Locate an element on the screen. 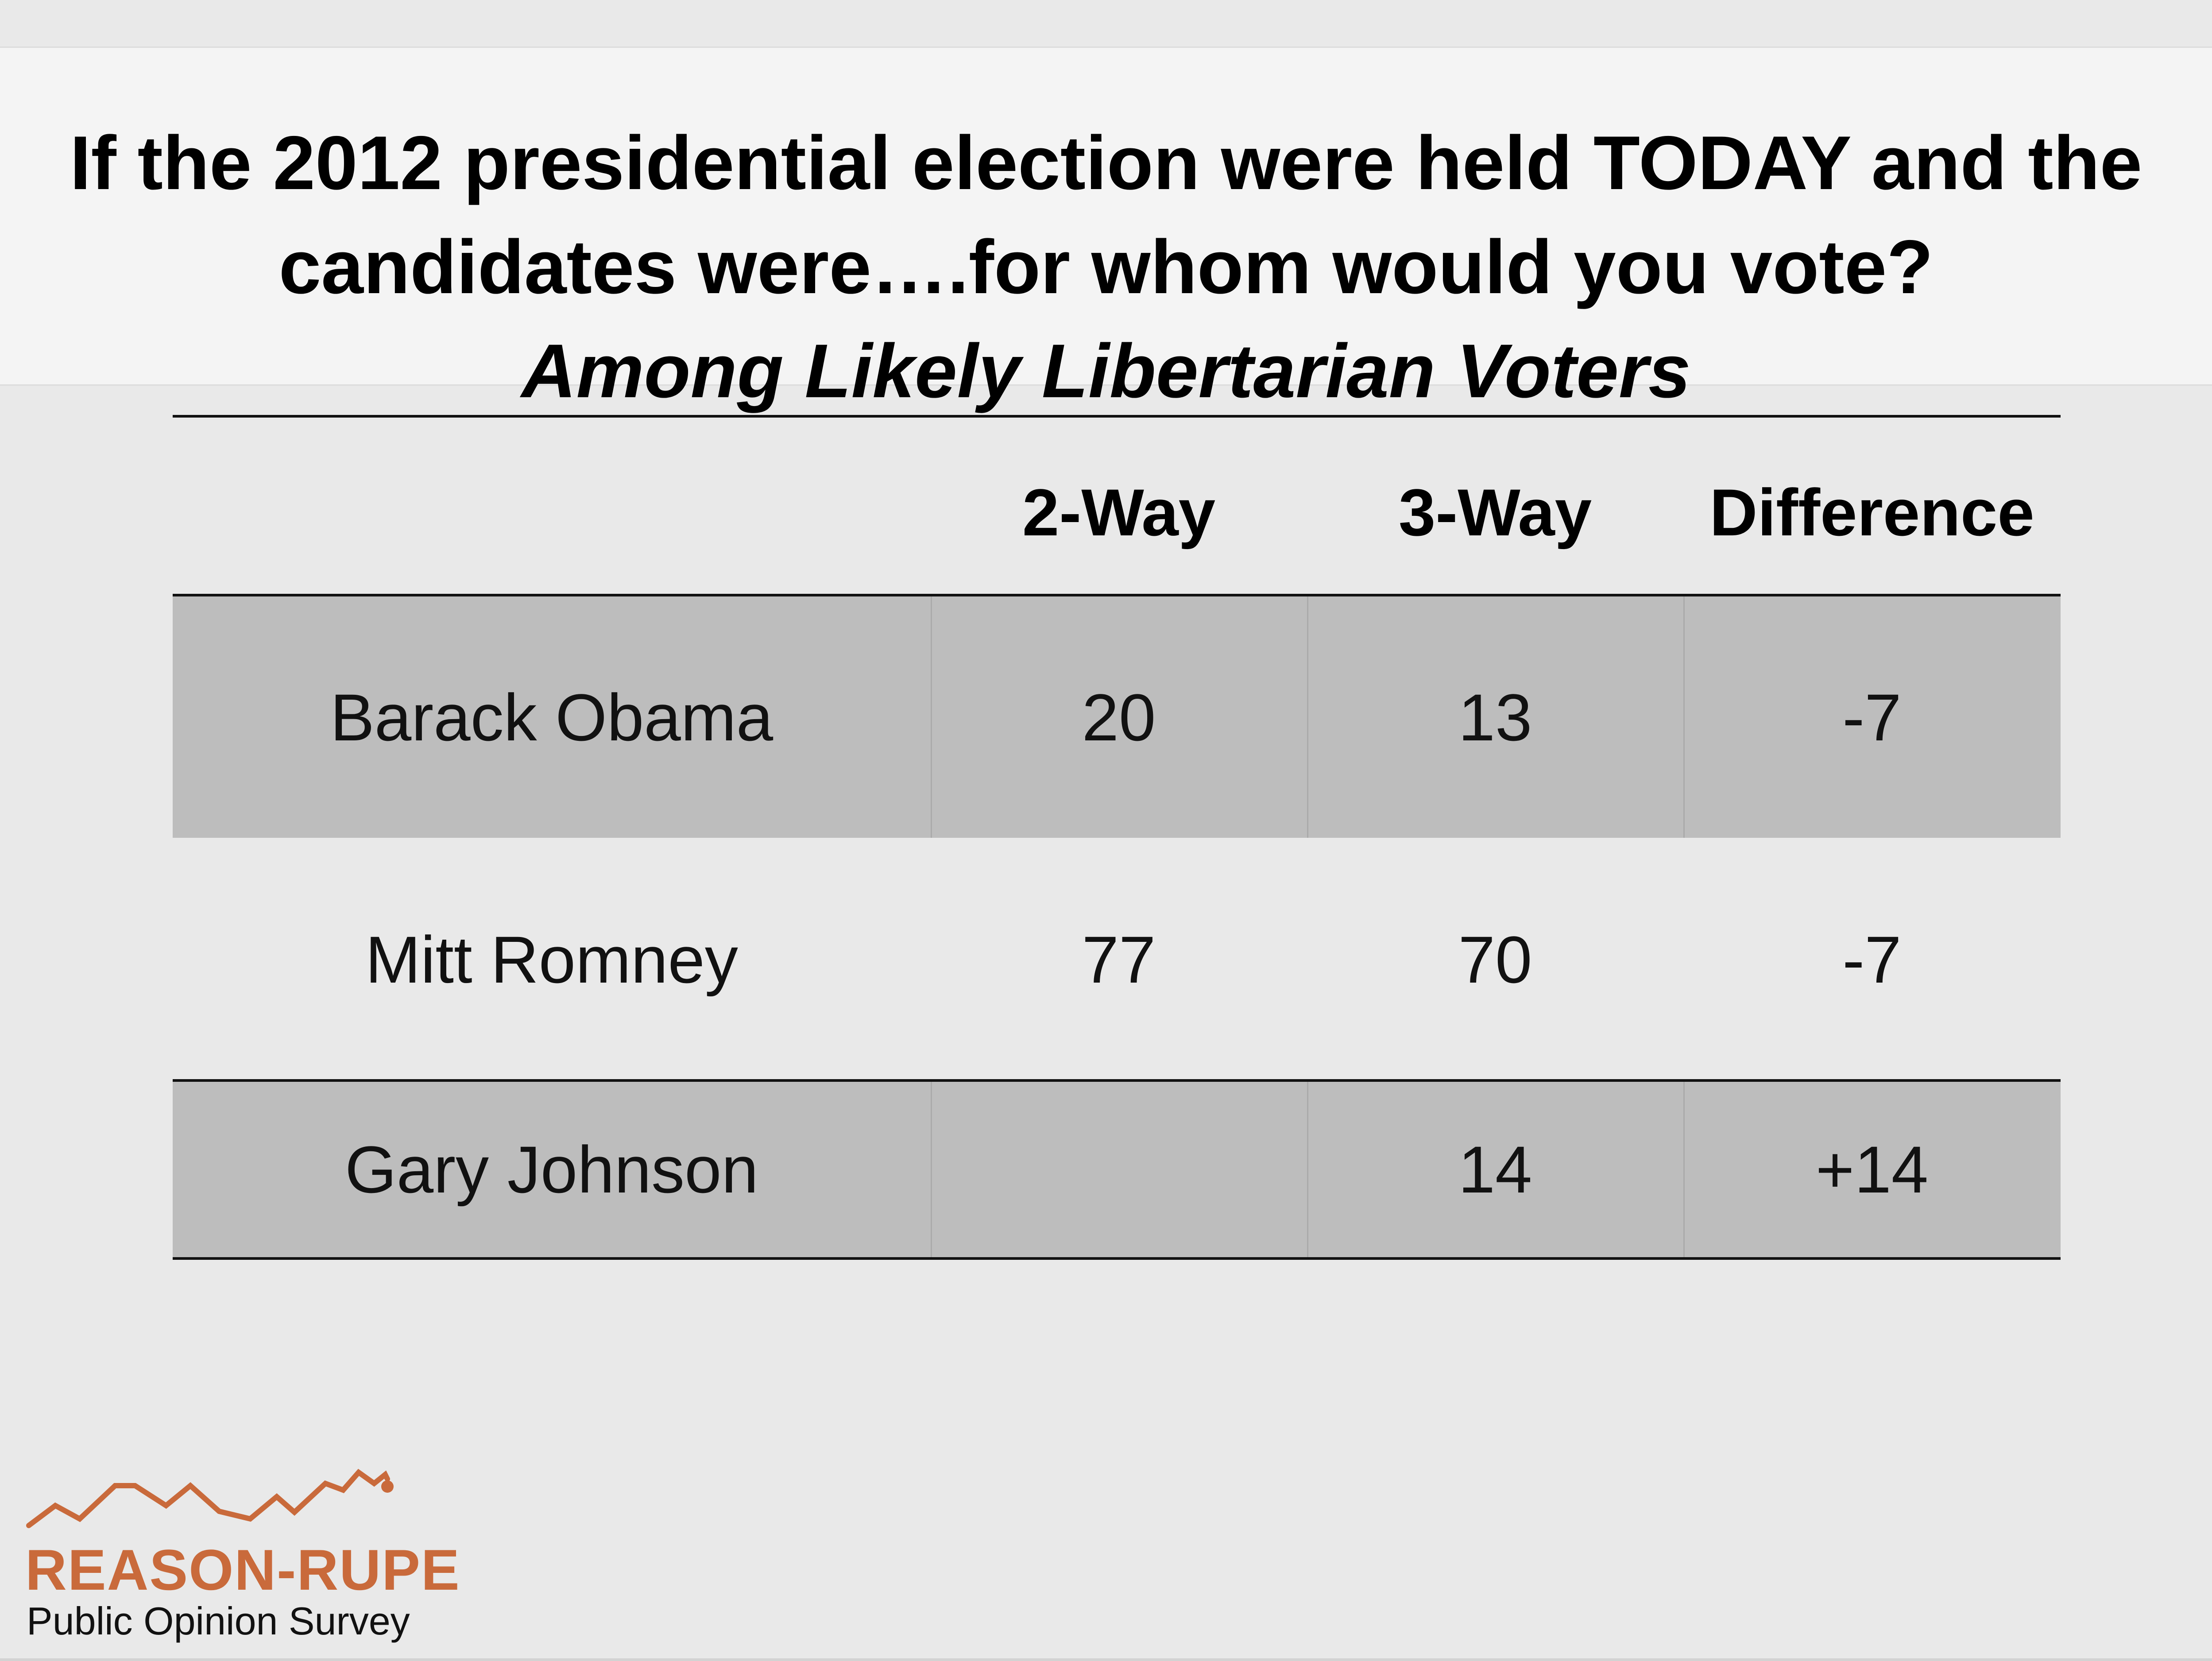 The height and width of the screenshot is (1661, 2212). obama-3-way-value: 13 is located at coordinates (1495, 717).